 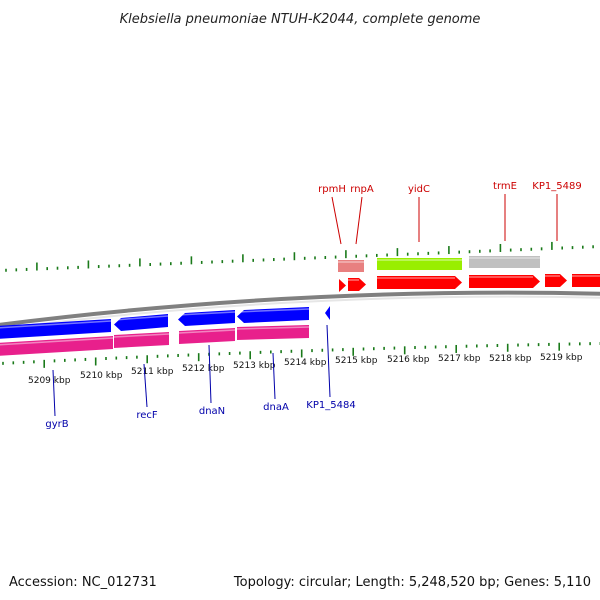 I want to click on gene-label-KP1_5489: KP1_5489, so click(x=556, y=186).